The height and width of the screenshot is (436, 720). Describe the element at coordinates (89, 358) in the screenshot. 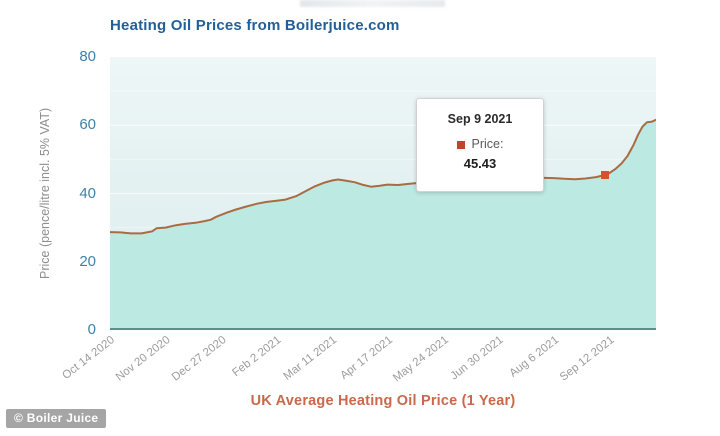

I see `x-tick-label: Oct 14 2020` at that location.